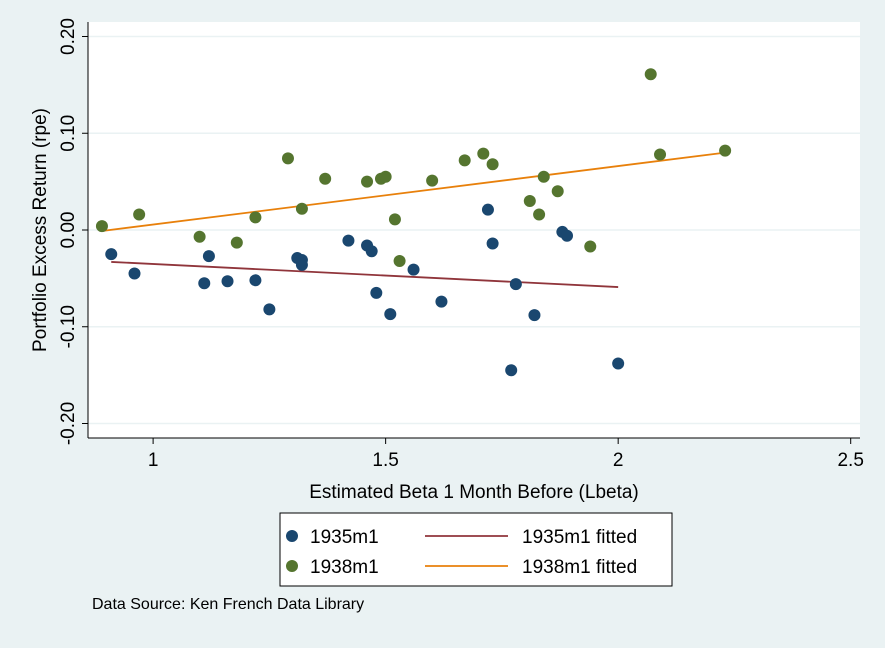 Image resolution: width=885 pixels, height=648 pixels. What do you see at coordinates (40, 230) in the screenshot?
I see `y-axis-label: Portfolio Excess Return (rpe)` at bounding box center [40, 230].